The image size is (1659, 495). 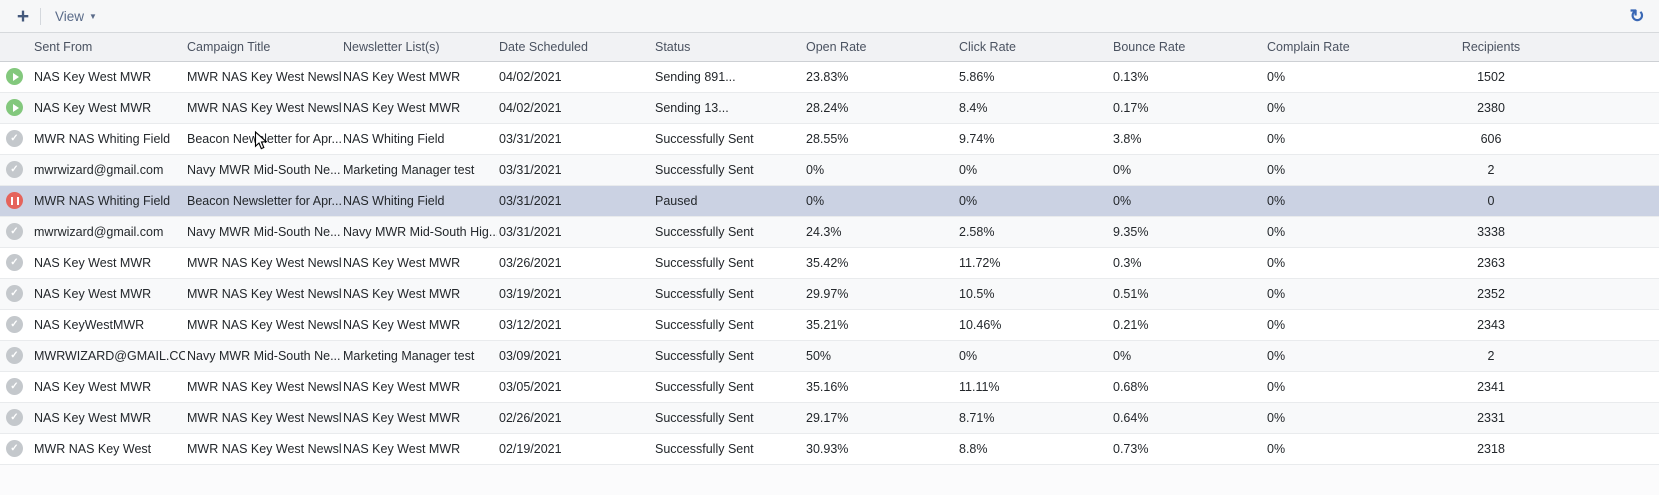 I want to click on cell-click-rate: 10.5%, so click(x=1034, y=294).